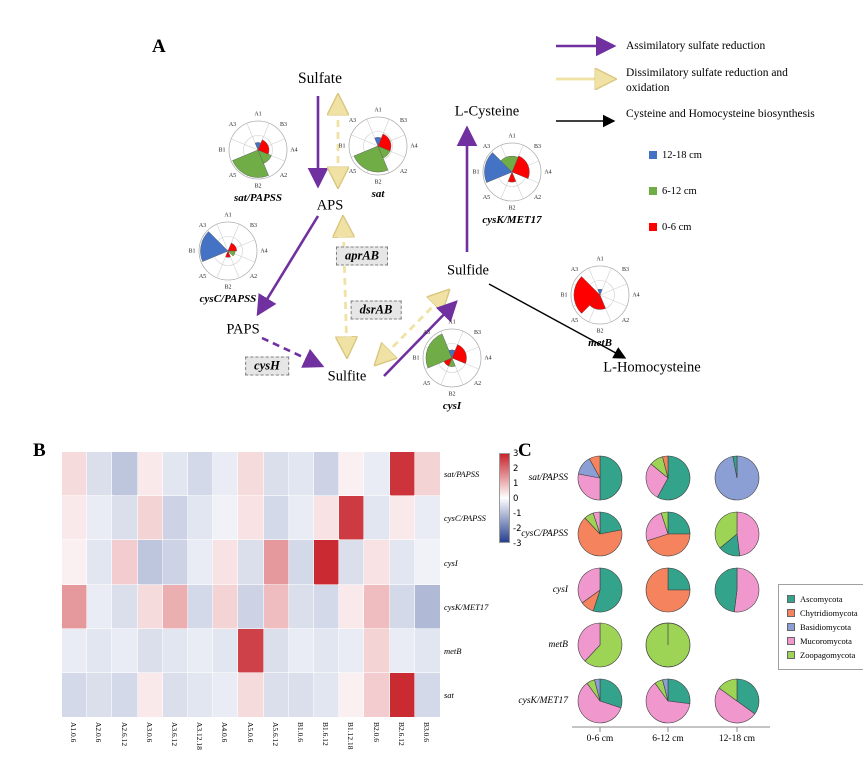 Image resolution: width=863 pixels, height=775 pixels. What do you see at coordinates (466, 606) in the screenshot?
I see `heatmap-row-label: cysK/MET17` at bounding box center [466, 606].